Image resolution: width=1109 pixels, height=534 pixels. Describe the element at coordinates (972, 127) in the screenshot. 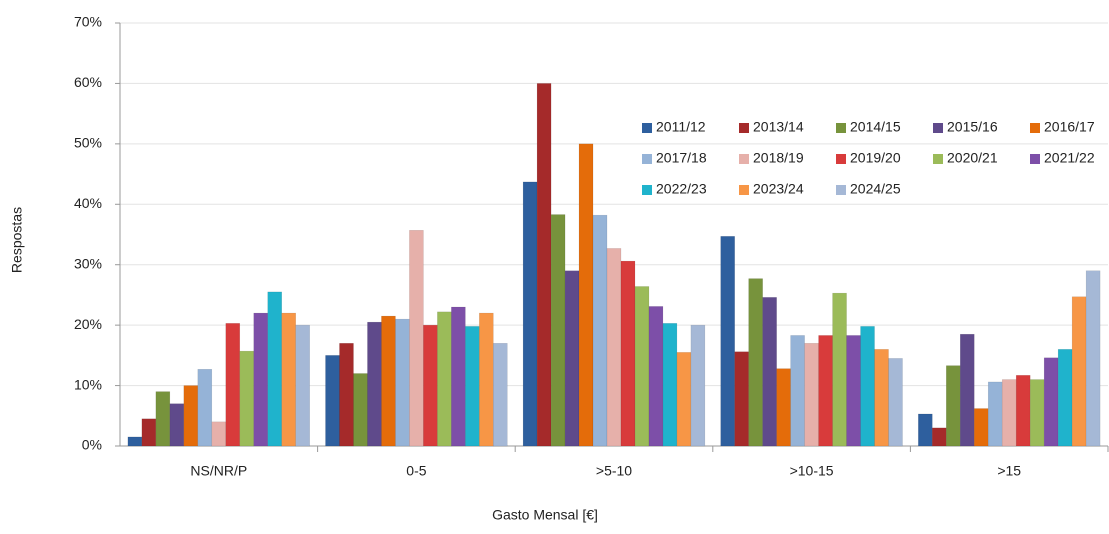

I see `legend-label: 2015/16` at that location.